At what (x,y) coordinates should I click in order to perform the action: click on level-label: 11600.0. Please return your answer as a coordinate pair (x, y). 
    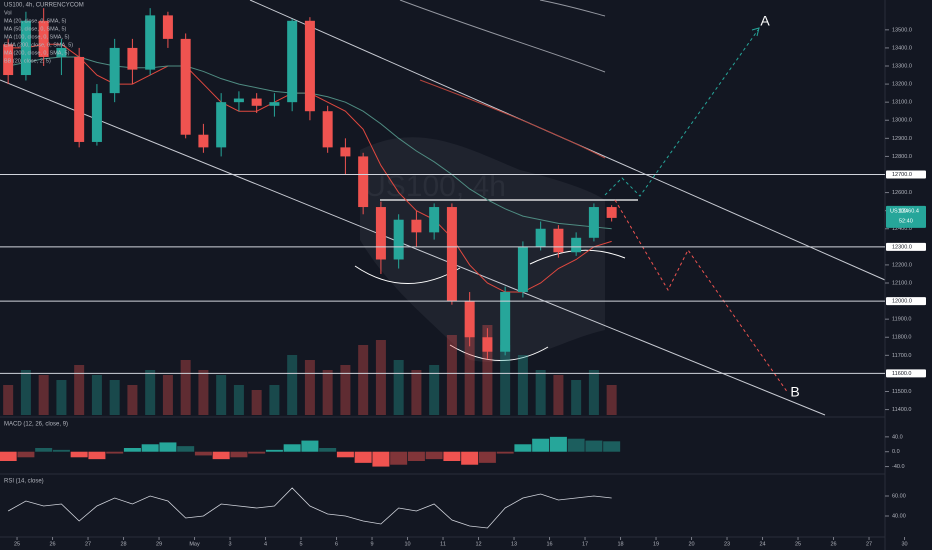
    Looking at the image, I should click on (901, 374).